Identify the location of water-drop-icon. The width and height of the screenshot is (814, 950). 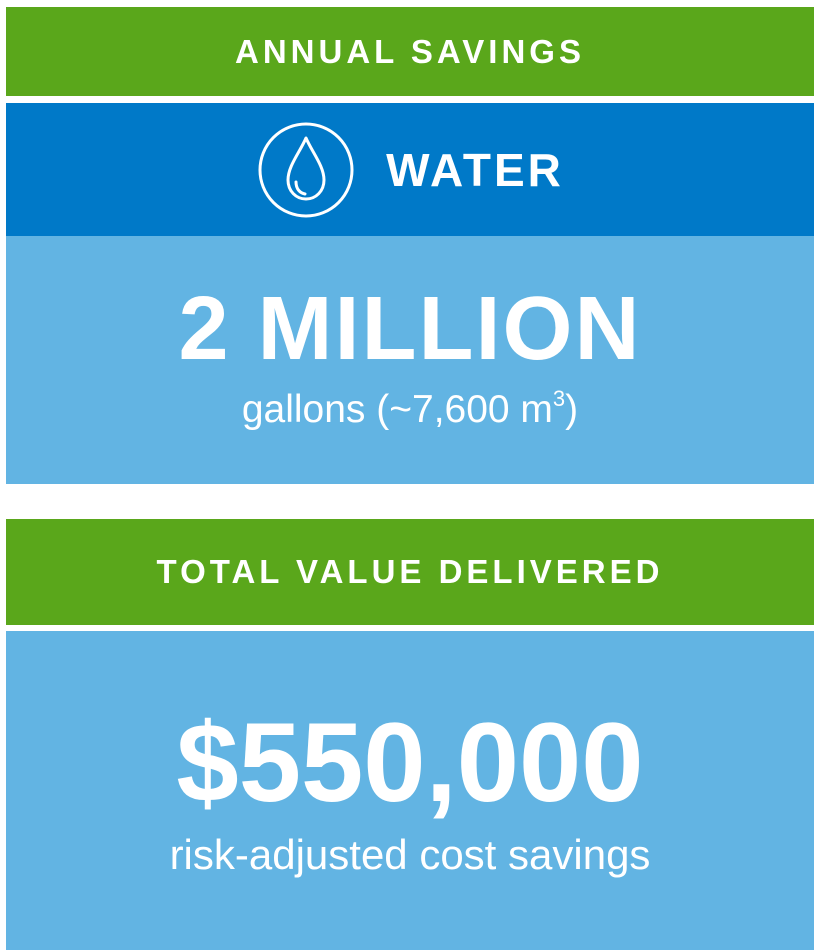
(306, 169).